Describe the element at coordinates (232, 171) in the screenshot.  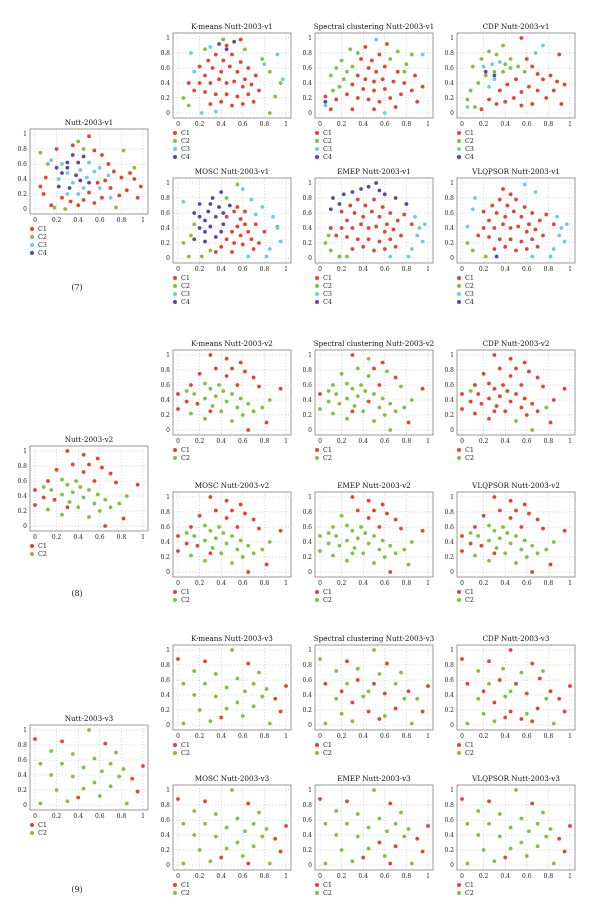
I see `chart-title: MOSC Nutt-2003-v1` at that location.